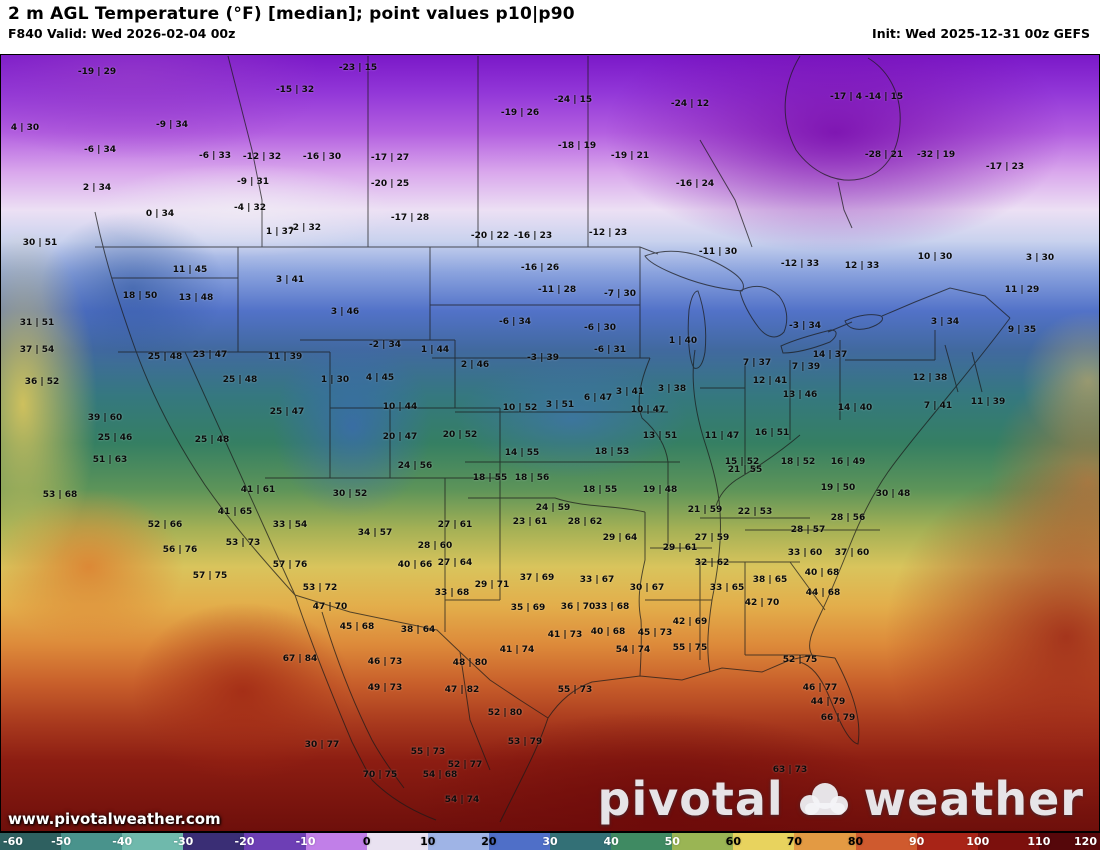 The image size is (1100, 850). What do you see at coordinates (428, 841) in the screenshot?
I see `colorbar-tick: 10` at bounding box center [428, 841].